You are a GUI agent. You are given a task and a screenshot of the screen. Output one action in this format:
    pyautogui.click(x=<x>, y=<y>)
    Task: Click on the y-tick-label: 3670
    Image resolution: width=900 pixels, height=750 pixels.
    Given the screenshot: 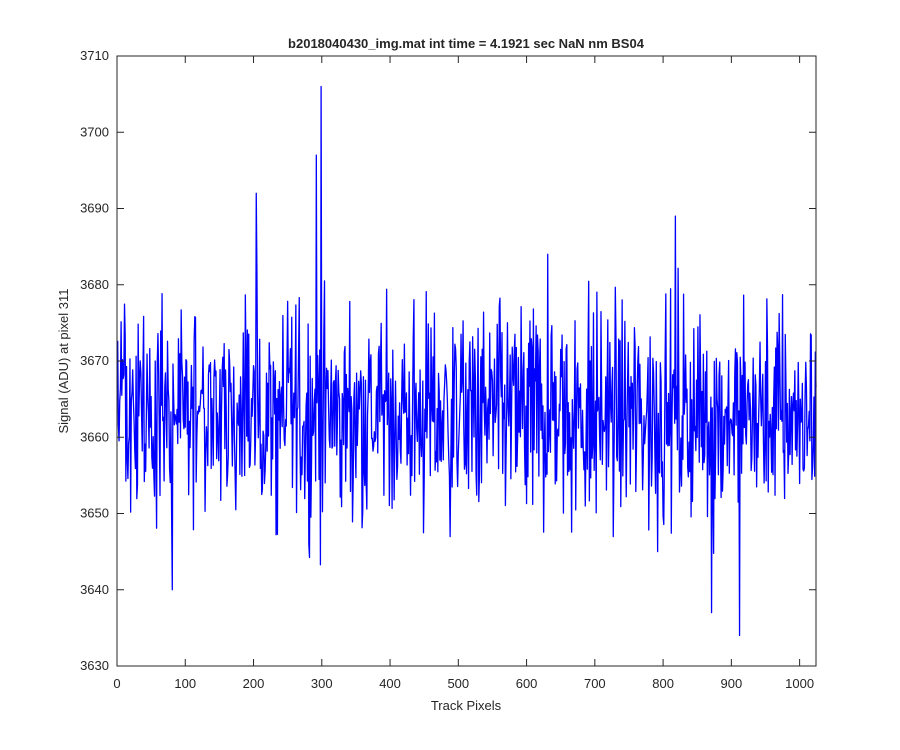 What is the action you would take?
    pyautogui.click(x=94, y=360)
    